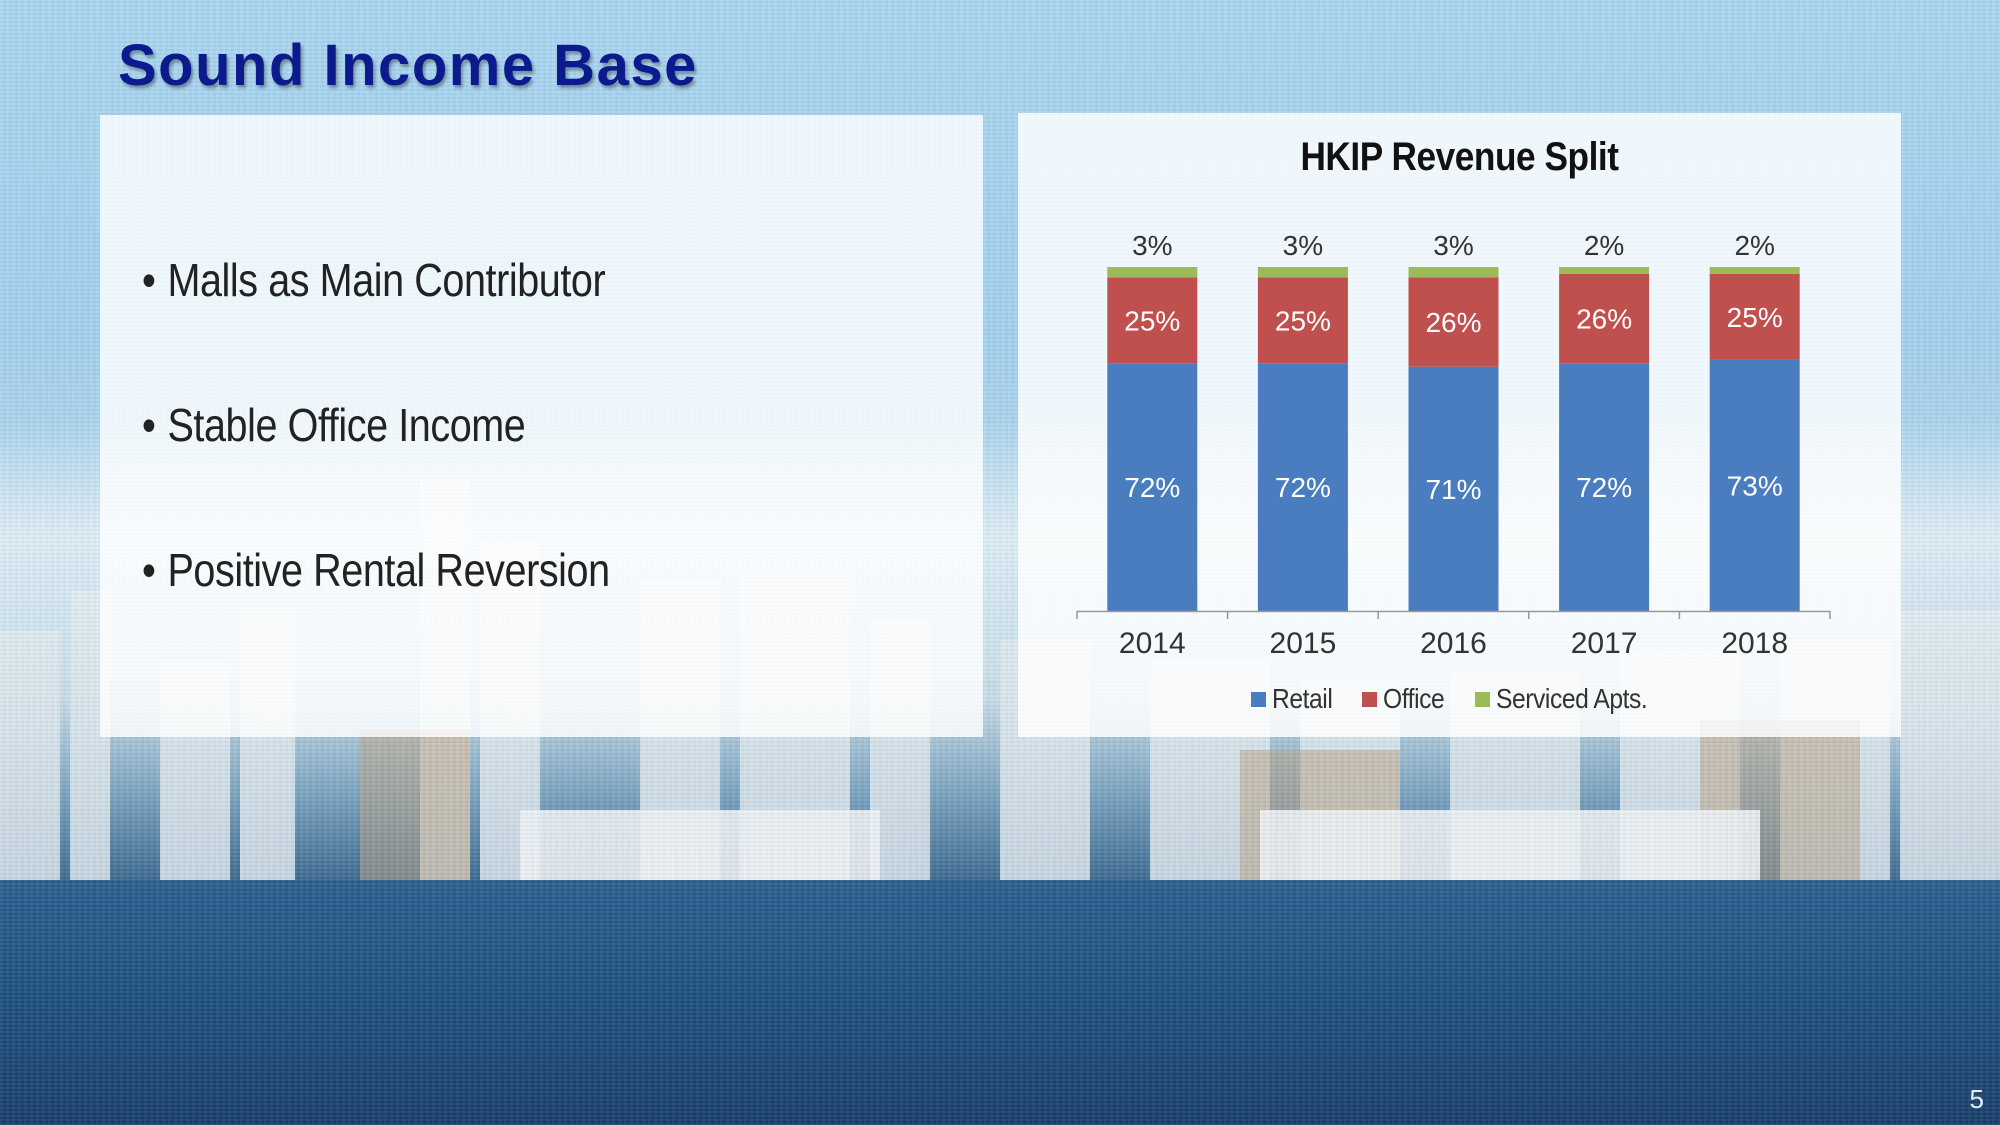  I want to click on legend-item: Retail, so click(1295, 699).